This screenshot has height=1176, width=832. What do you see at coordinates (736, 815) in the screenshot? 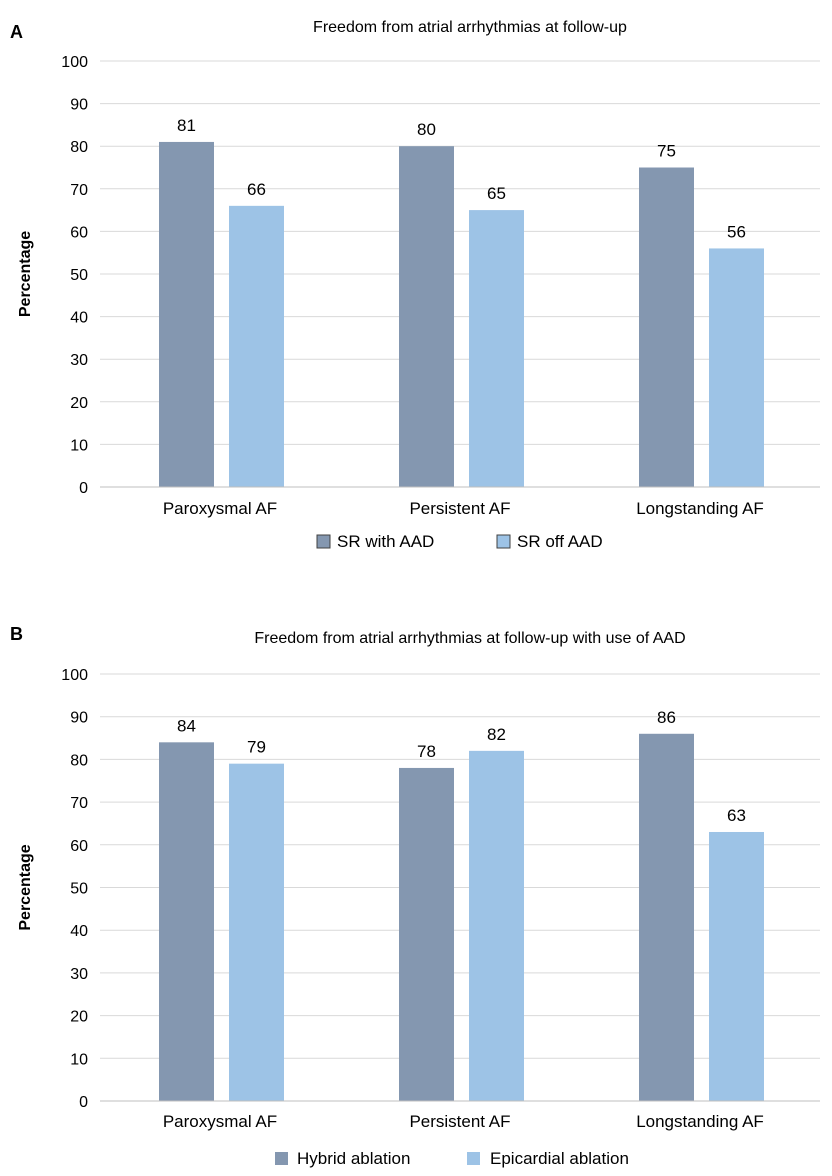
I see `data-label: 63` at bounding box center [736, 815].